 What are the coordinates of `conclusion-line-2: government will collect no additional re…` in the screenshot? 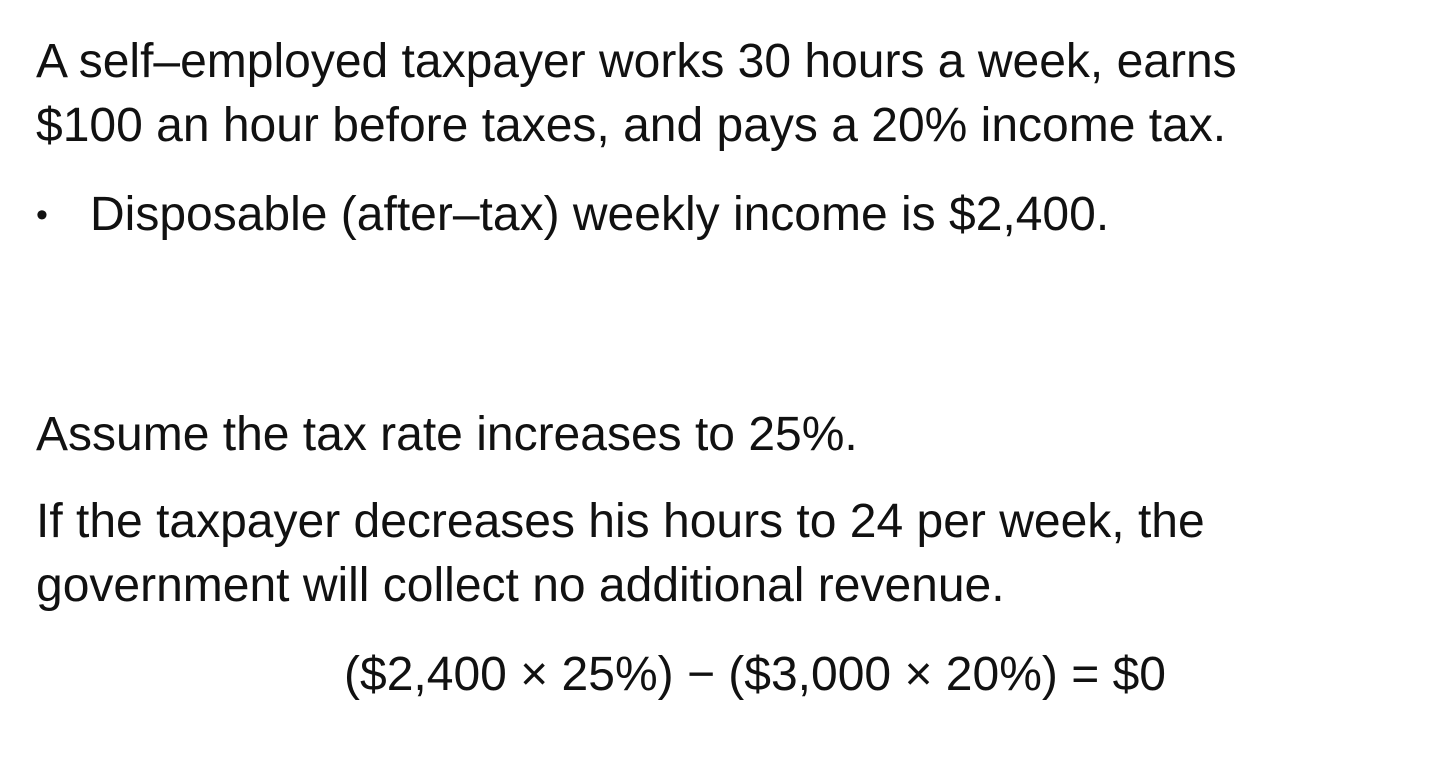 It's located at (520, 585).